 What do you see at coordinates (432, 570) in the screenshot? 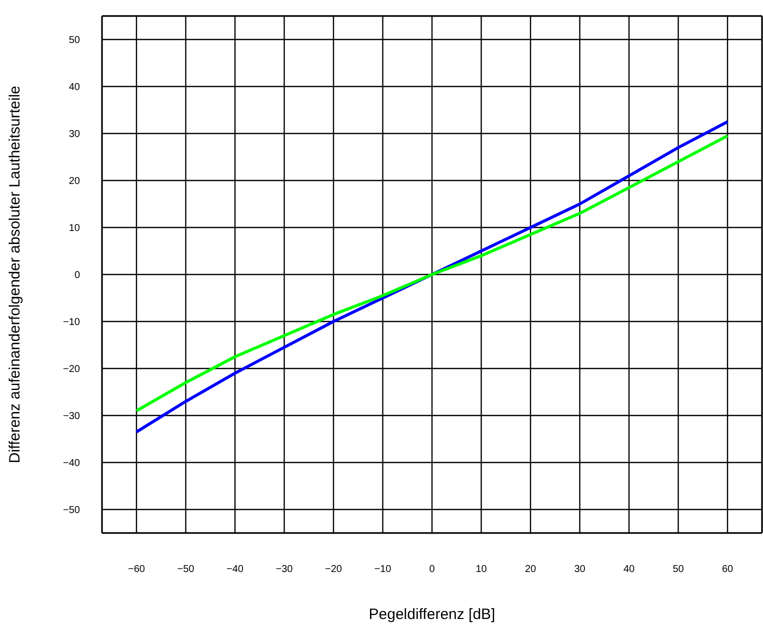
I see `x-tick-label: 0` at bounding box center [432, 570].